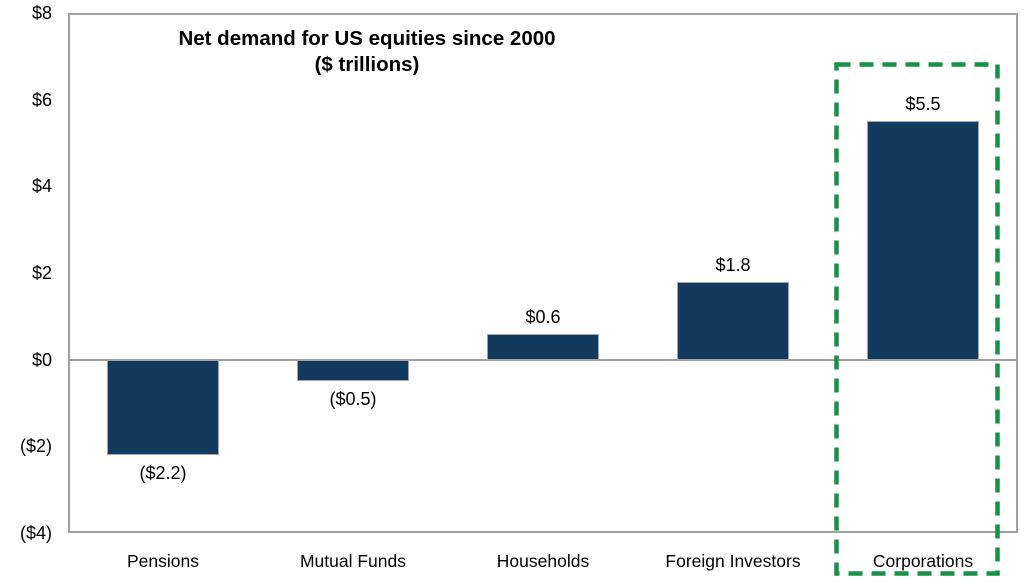  I want to click on category-label: Pensions, so click(163, 561).